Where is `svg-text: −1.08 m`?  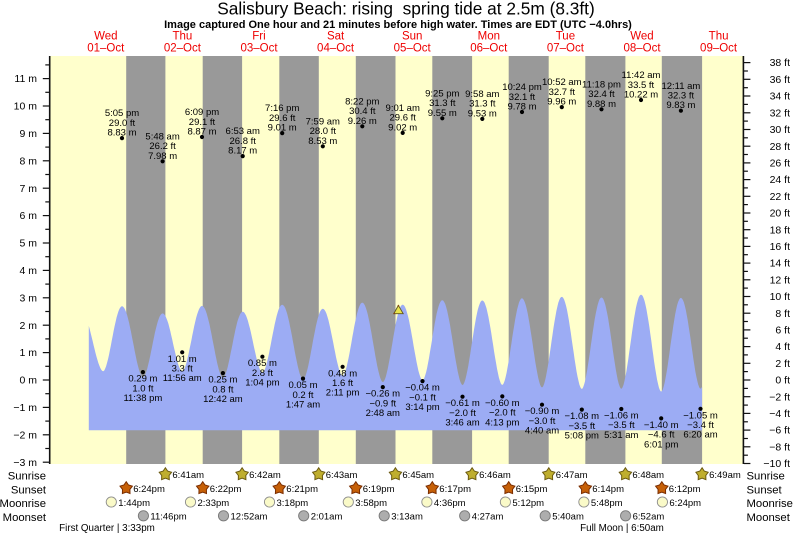
svg-text: −1.08 m is located at coordinates (582, 416).